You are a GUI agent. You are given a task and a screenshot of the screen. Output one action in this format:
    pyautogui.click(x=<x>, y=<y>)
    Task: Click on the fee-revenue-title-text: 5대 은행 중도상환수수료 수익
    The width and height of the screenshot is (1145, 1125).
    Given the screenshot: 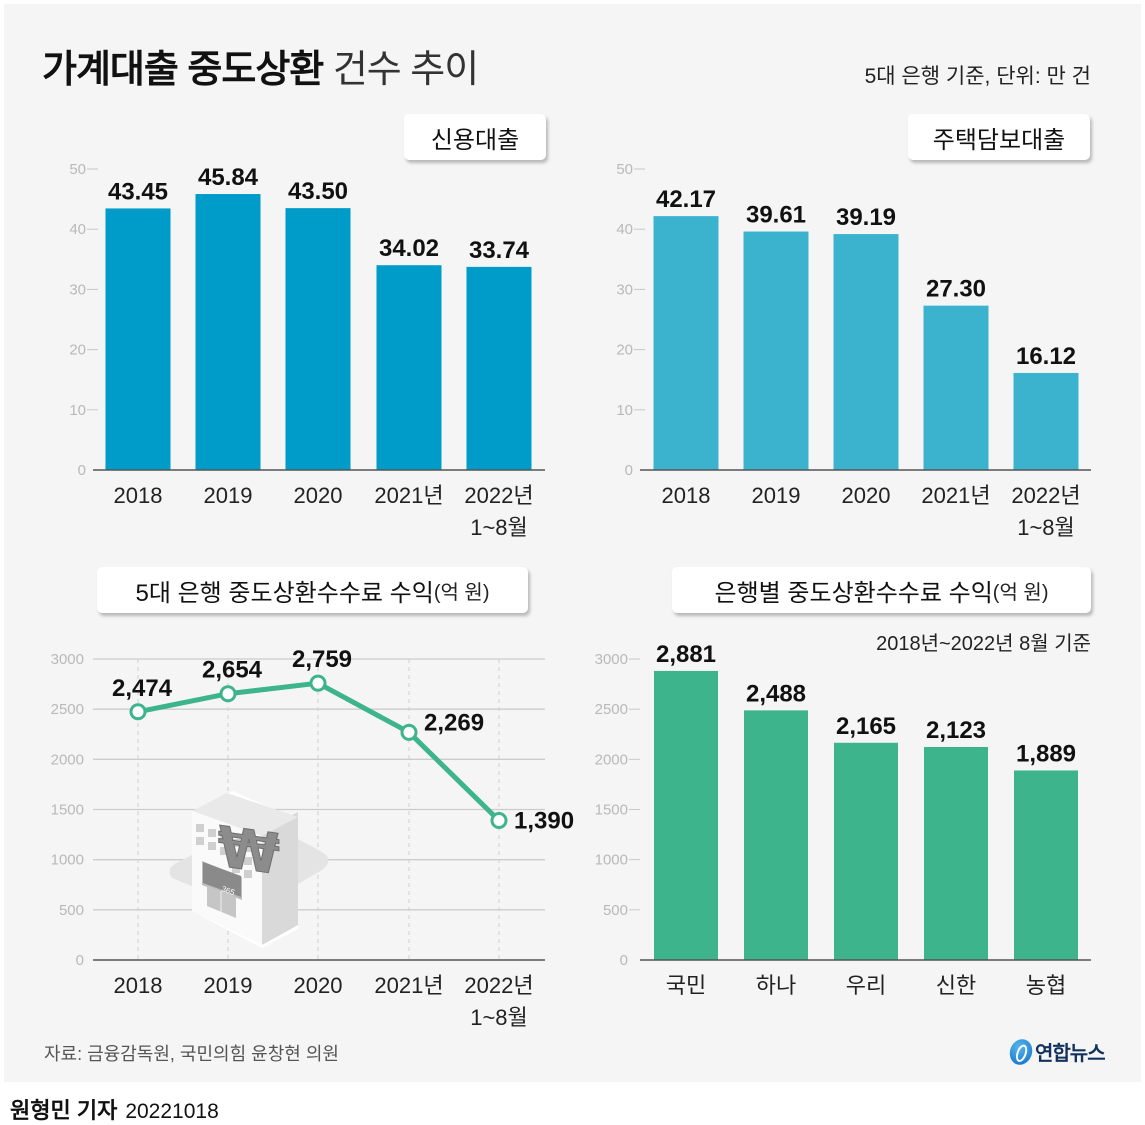 What is the action you would take?
    pyautogui.click(x=284, y=593)
    